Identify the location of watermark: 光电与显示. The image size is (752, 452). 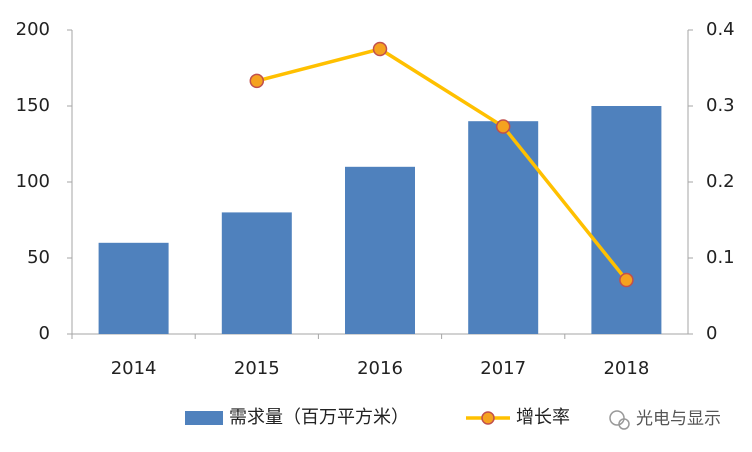
(665, 419).